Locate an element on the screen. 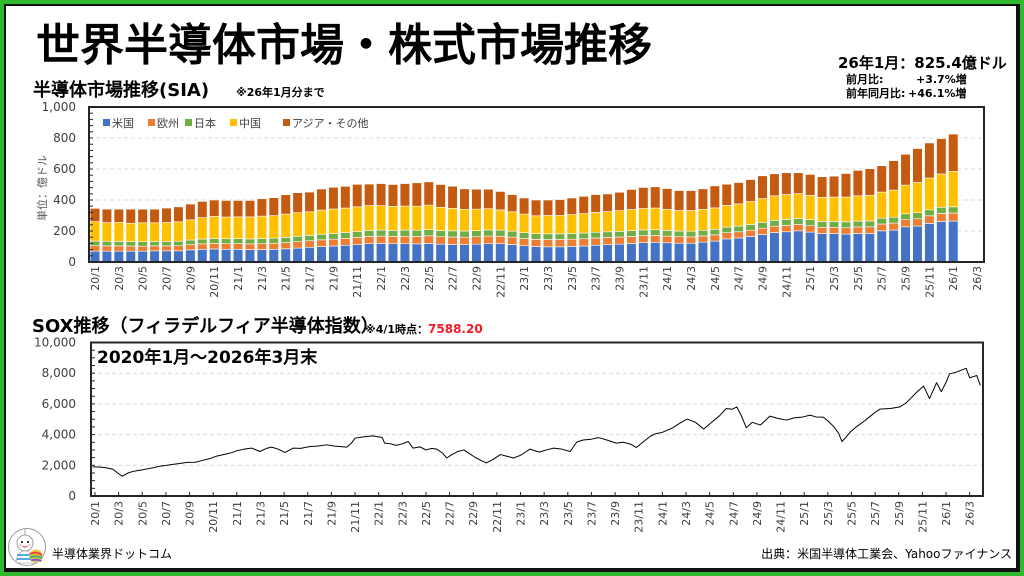  x-tick-label: 24/9 is located at coordinates (763, 278).